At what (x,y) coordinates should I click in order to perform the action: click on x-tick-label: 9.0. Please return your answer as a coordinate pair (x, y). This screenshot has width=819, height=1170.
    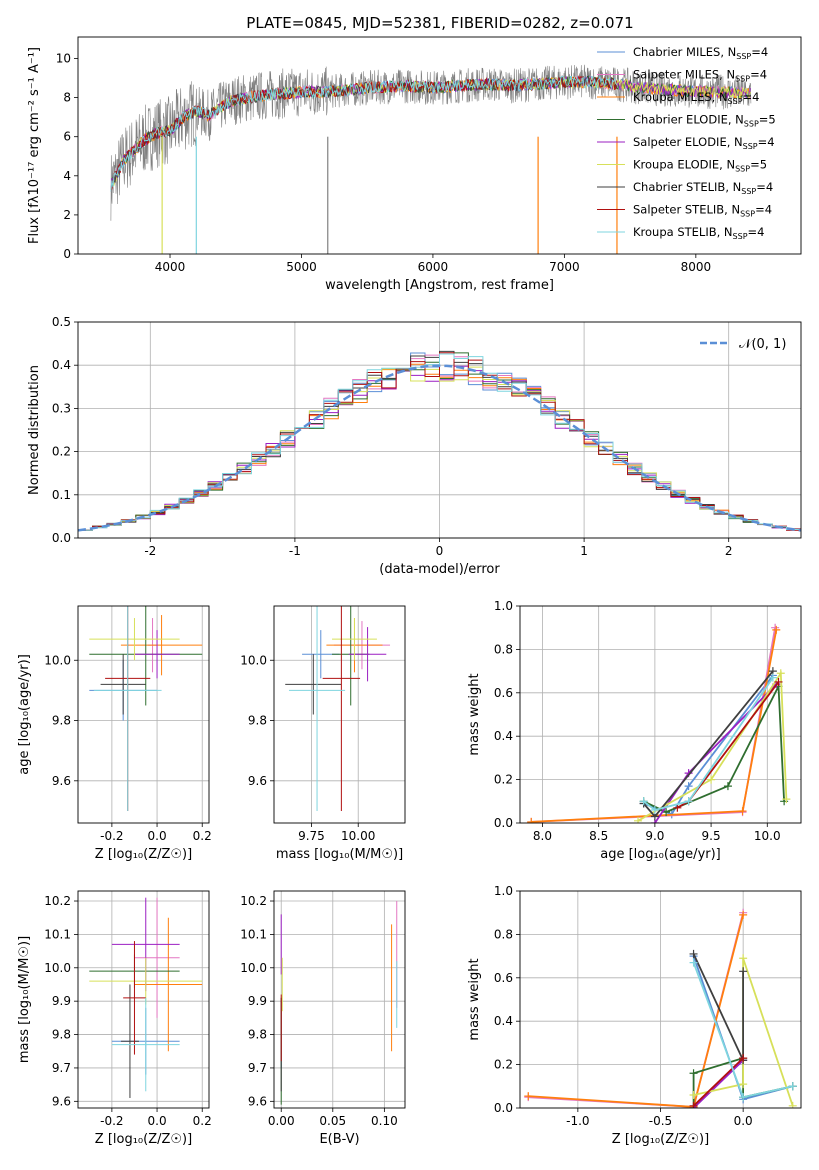
    Looking at the image, I should click on (654, 836).